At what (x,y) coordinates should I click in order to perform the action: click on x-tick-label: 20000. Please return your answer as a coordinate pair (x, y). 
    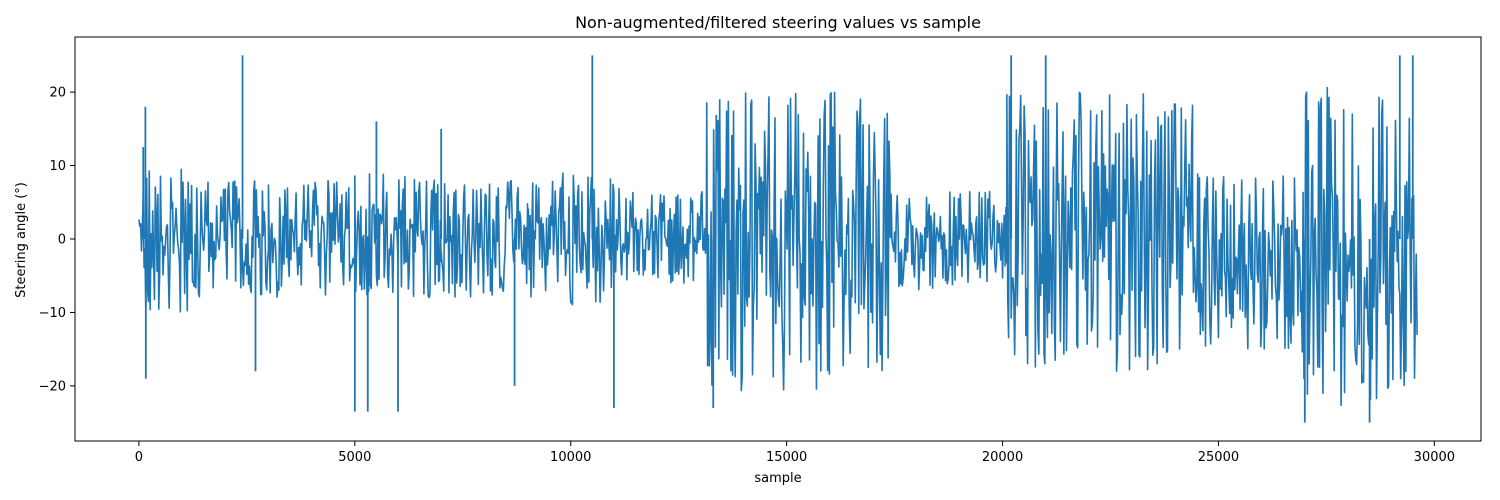
    Looking at the image, I should click on (1002, 457).